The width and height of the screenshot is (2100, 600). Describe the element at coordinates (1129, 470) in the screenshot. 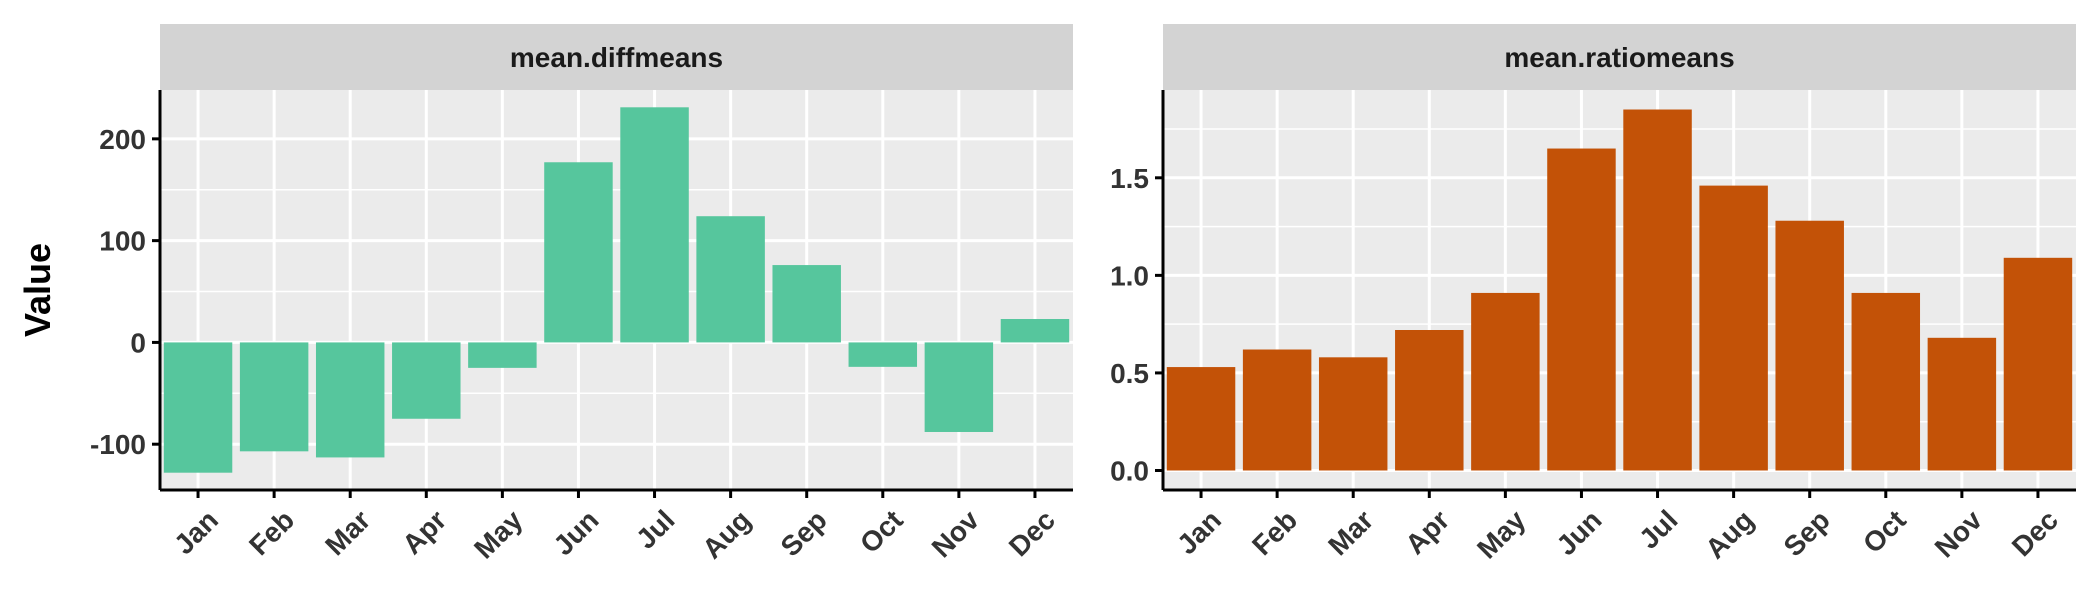

I see `y-tick-label: 0.0` at that location.